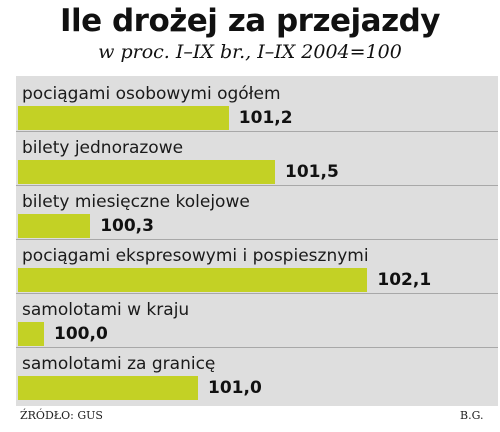  I want to click on category-label: samolotami w kraju, so click(106, 310).